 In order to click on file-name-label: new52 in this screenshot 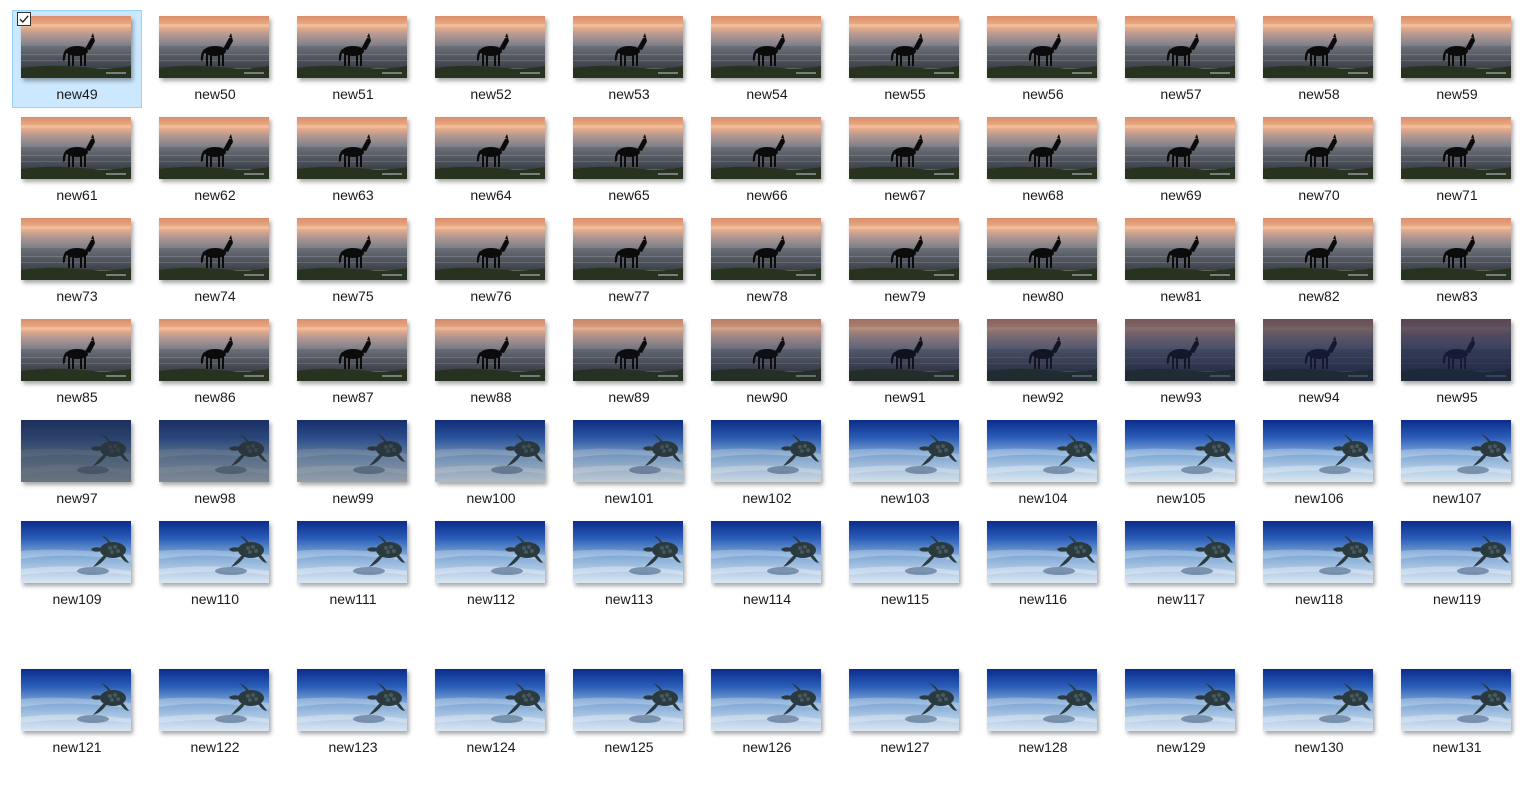, I will do `click(491, 94)`.